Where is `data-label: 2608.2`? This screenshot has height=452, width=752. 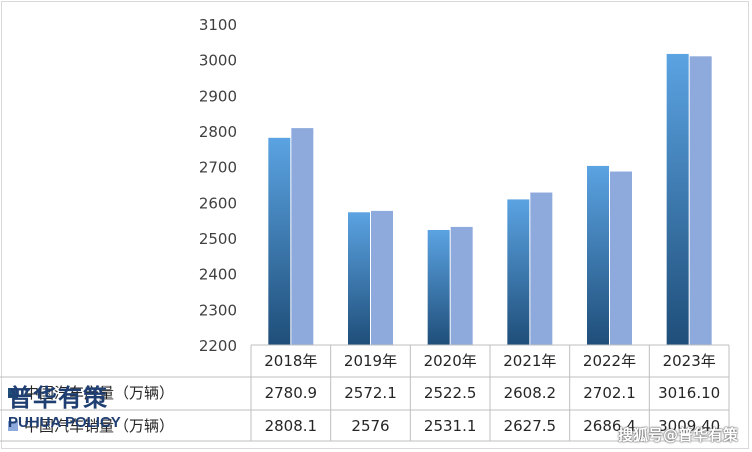 data-label: 2608.2 is located at coordinates (530, 393).